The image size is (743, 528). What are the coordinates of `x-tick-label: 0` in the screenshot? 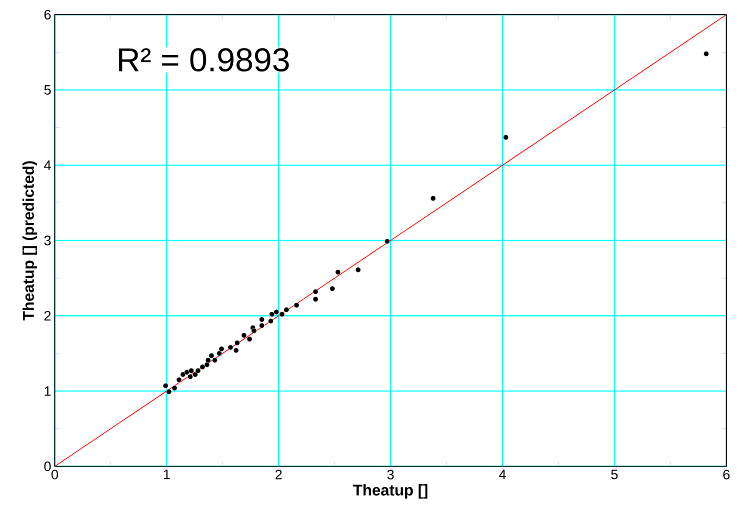 It's located at (55, 475).